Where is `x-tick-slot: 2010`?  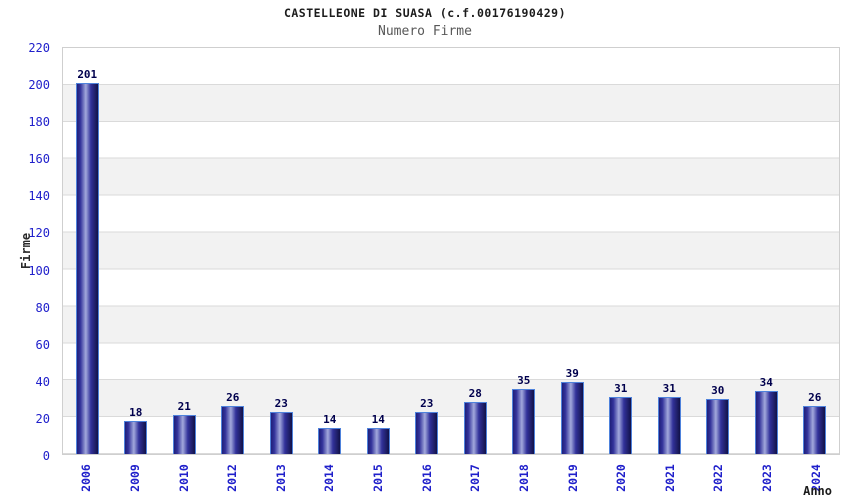 x-tick-slot: 2010 is located at coordinates (183, 478).